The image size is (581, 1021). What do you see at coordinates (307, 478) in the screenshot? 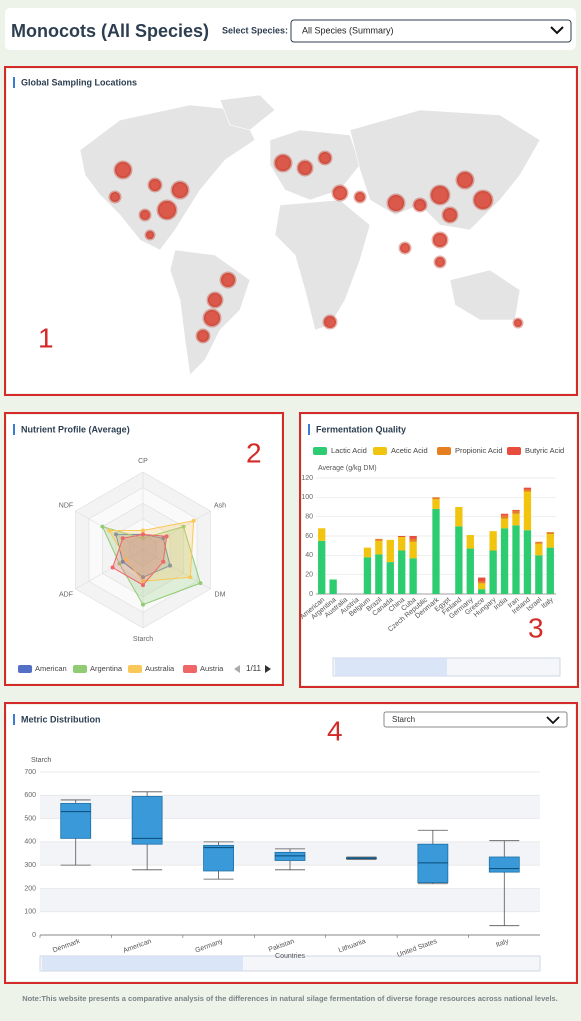
I see `y-tick-label: 120` at bounding box center [307, 478].